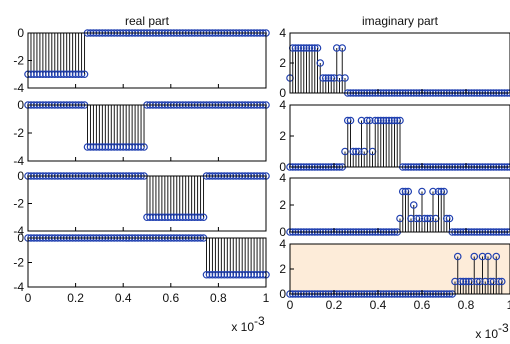 The image size is (510, 344). What do you see at coordinates (400, 21) in the screenshot?
I see `chart-title: imaginary part` at bounding box center [400, 21].